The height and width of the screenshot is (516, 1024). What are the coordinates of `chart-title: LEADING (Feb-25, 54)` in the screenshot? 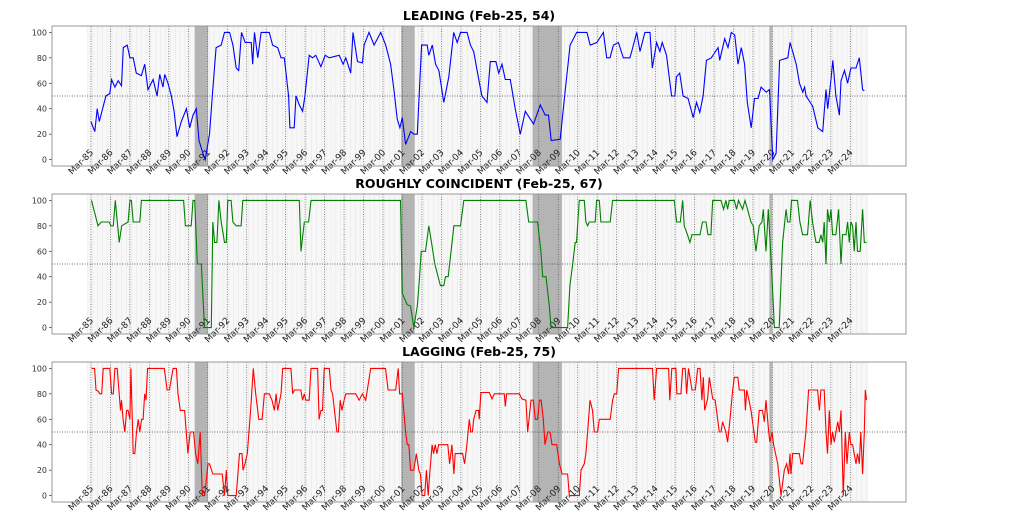 It's located at (479, 15).